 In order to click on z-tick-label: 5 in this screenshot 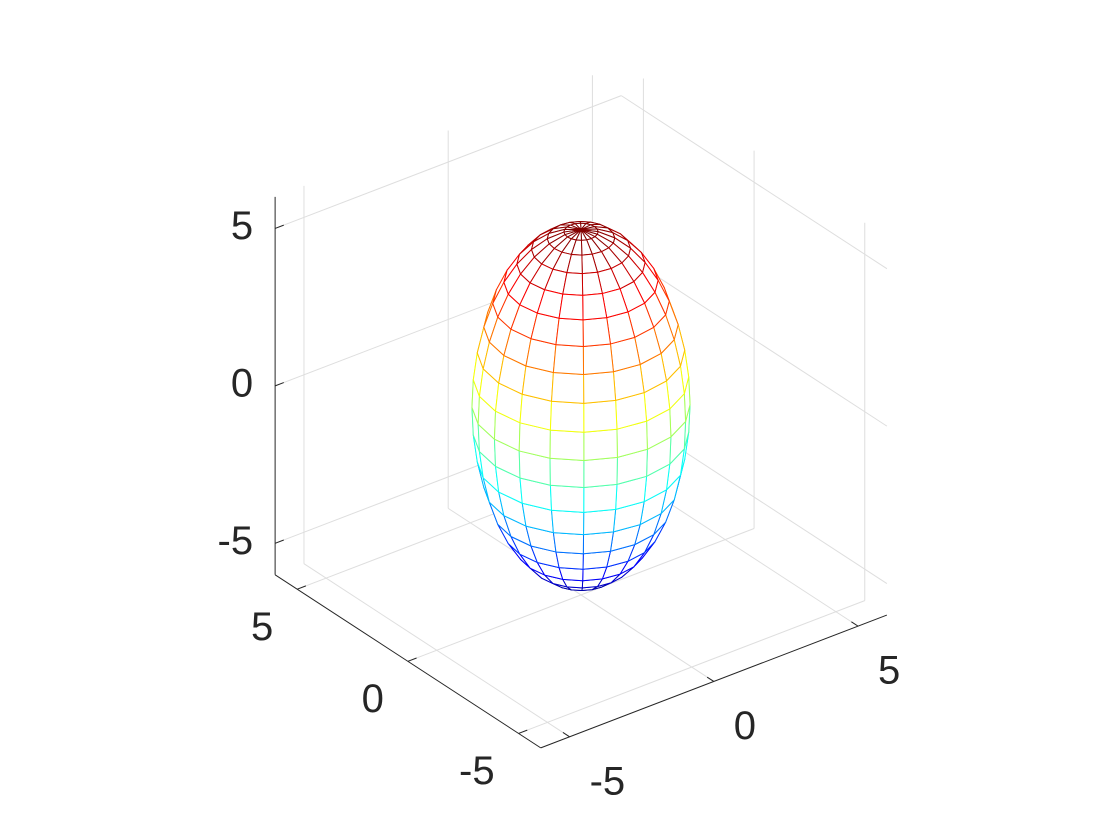, I will do `click(242, 226)`.